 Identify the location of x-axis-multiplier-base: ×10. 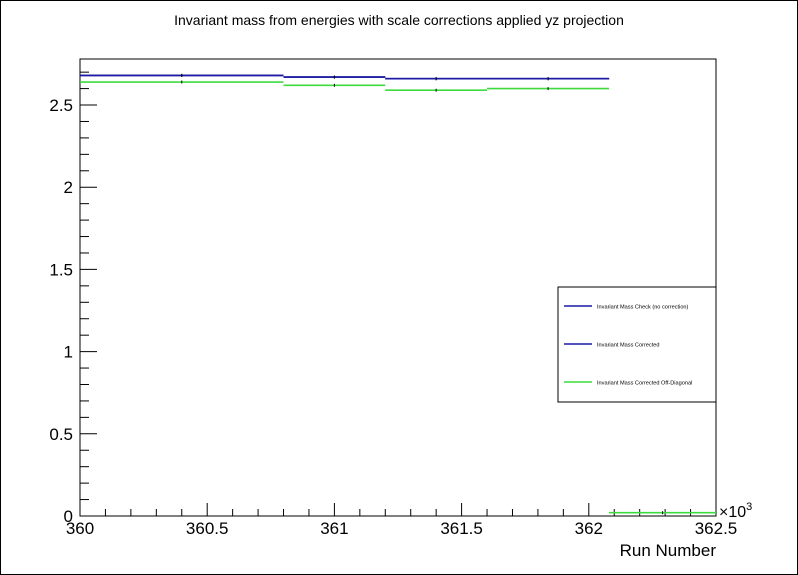
(732, 512).